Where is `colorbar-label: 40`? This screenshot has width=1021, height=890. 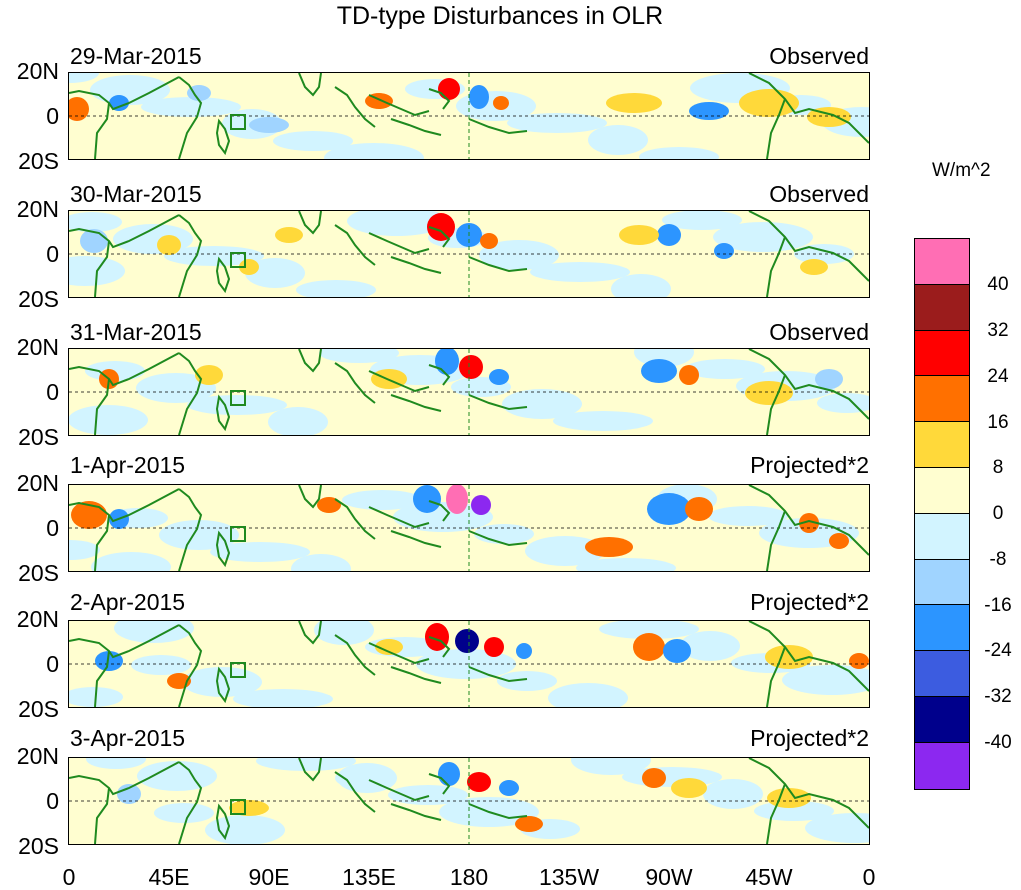
colorbar-label: 40 is located at coordinates (998, 284).